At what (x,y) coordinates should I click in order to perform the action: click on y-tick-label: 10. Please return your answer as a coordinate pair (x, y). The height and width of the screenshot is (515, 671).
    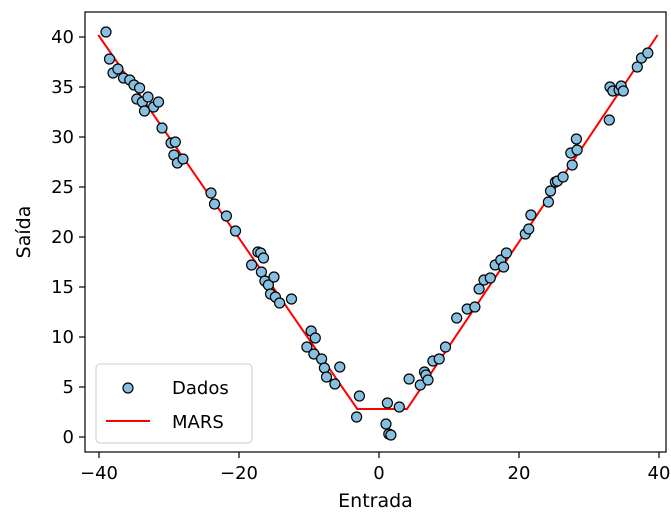
    Looking at the image, I should click on (62, 337).